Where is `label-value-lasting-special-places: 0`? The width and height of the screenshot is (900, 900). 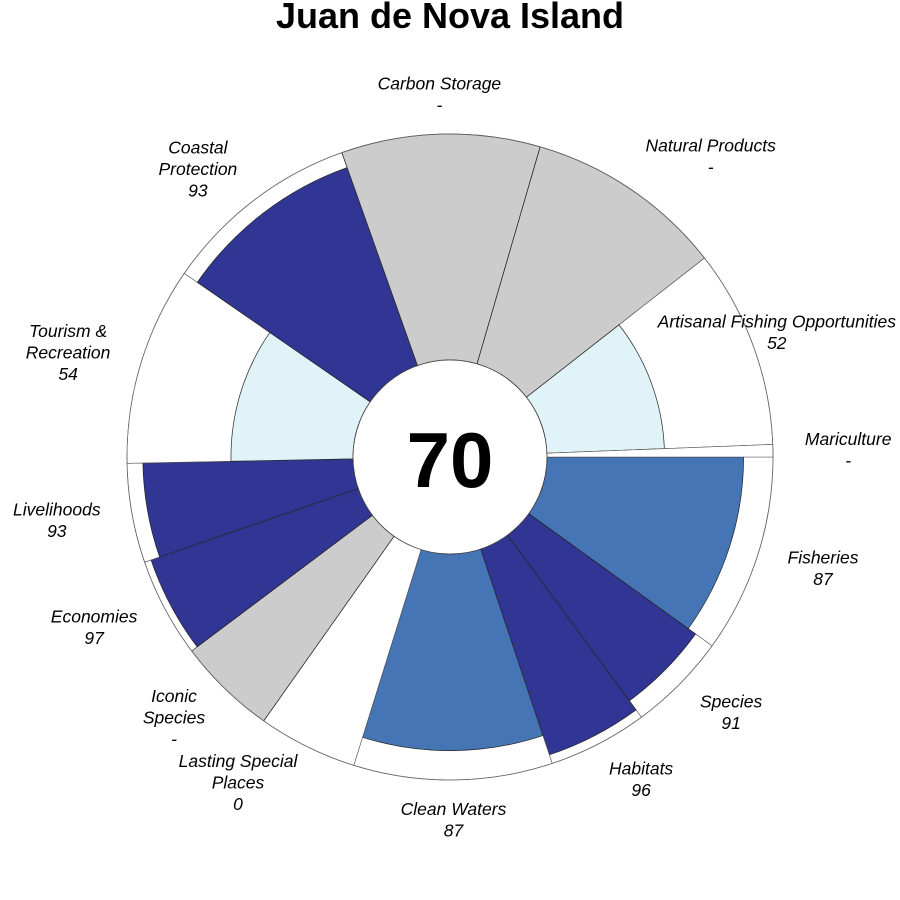 label-value-lasting-special-places: 0 is located at coordinates (238, 804).